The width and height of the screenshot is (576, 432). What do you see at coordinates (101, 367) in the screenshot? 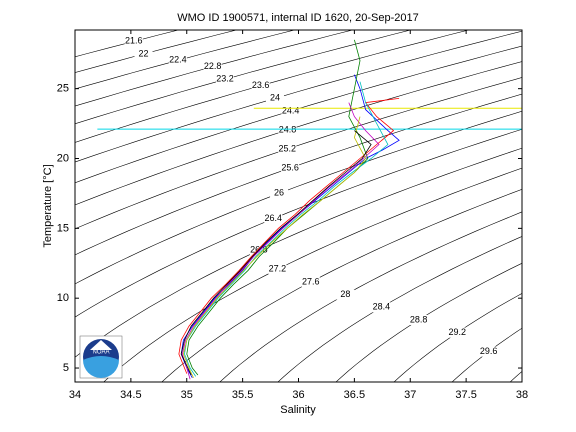
I see `logo-wave` at bounding box center [101, 367].